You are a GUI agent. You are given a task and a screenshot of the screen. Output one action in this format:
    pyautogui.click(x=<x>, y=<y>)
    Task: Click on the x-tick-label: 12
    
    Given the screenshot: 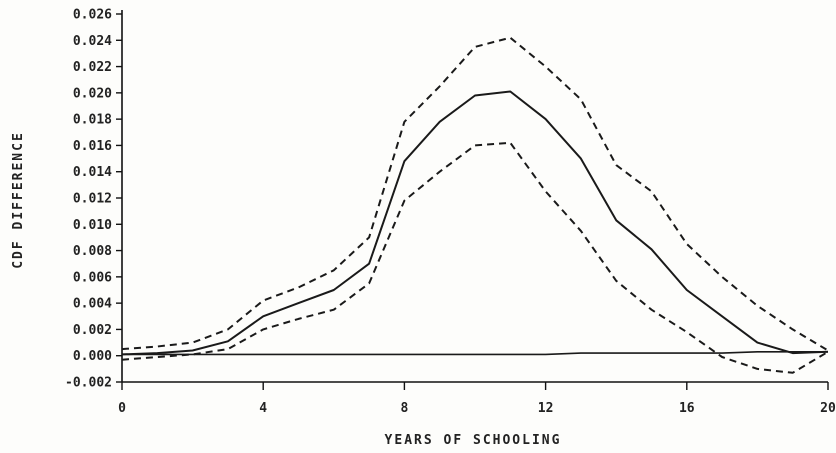 What is the action you would take?
    pyautogui.click(x=546, y=408)
    